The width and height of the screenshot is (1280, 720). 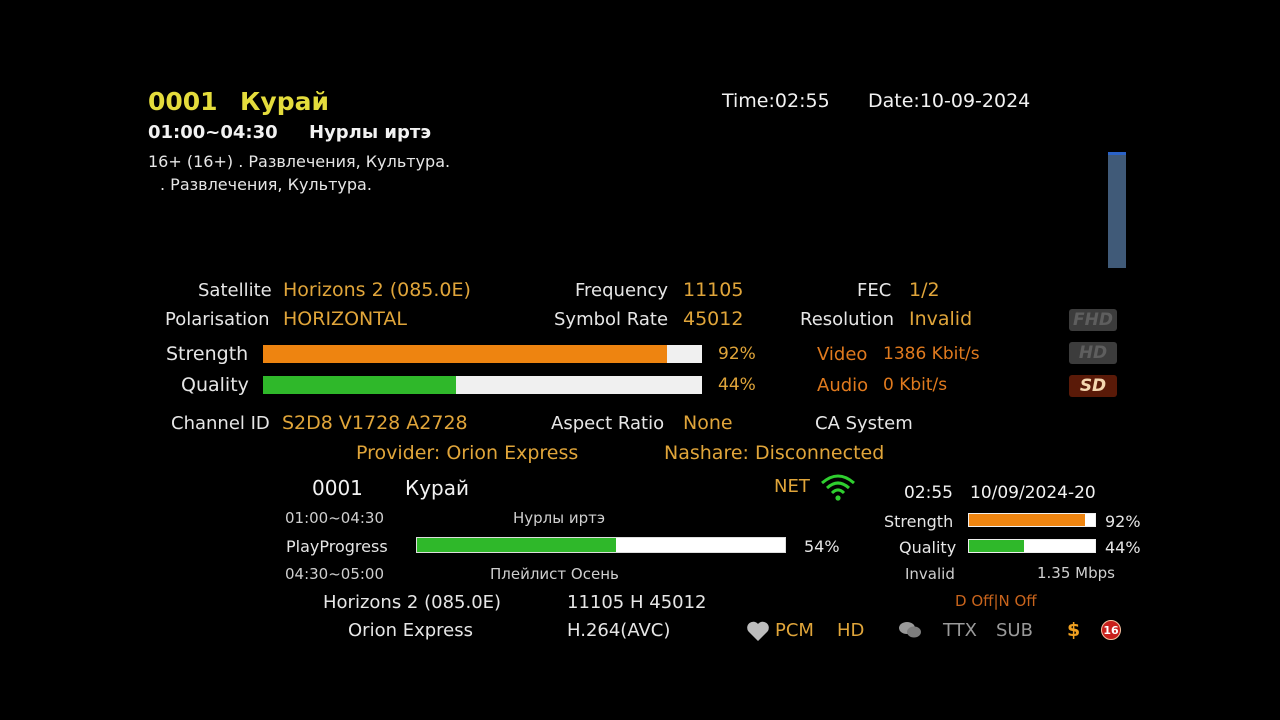 I want to click on infobar-strength-bar, so click(x=1032, y=520).